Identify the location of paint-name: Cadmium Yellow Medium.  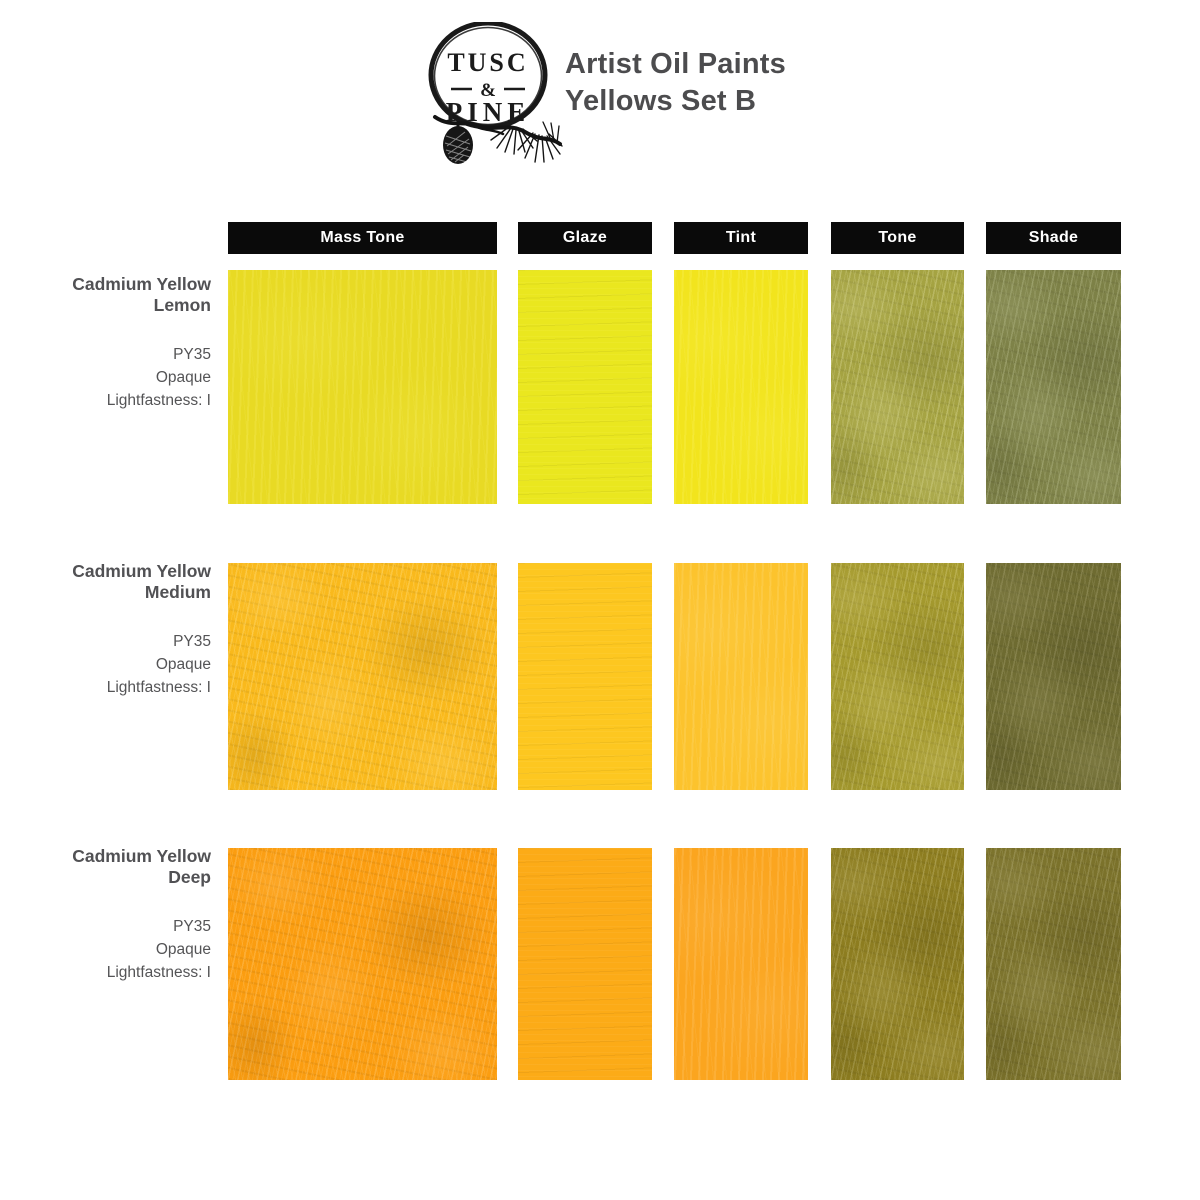
(141, 581).